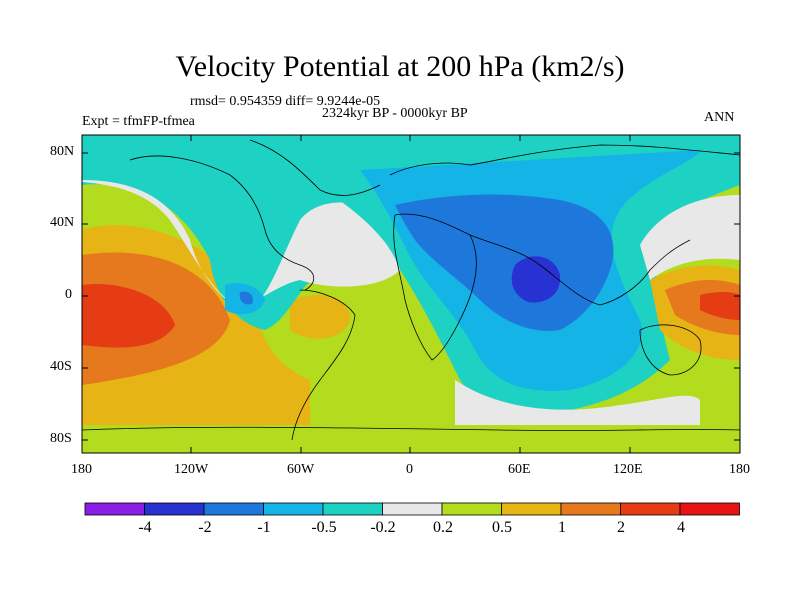 This screenshot has height=600, width=800. Describe the element at coordinates (409, 469) in the screenshot. I see `lon-label: 0` at that location.